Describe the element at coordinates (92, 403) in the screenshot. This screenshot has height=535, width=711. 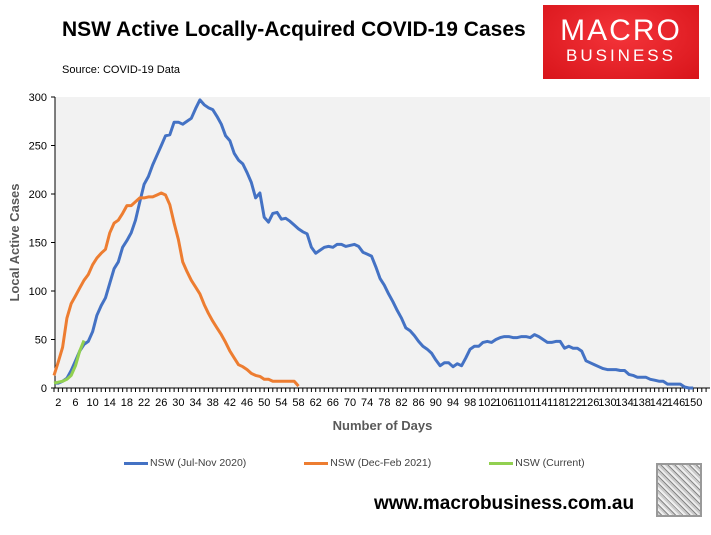
I see `x-tick-label: 10` at that location.